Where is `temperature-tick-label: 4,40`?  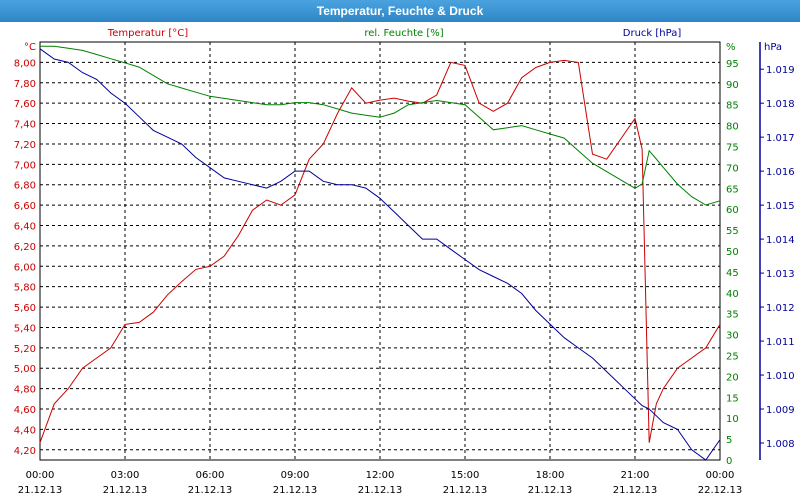
temperature-tick-label: 4,40 is located at coordinates (25, 430).